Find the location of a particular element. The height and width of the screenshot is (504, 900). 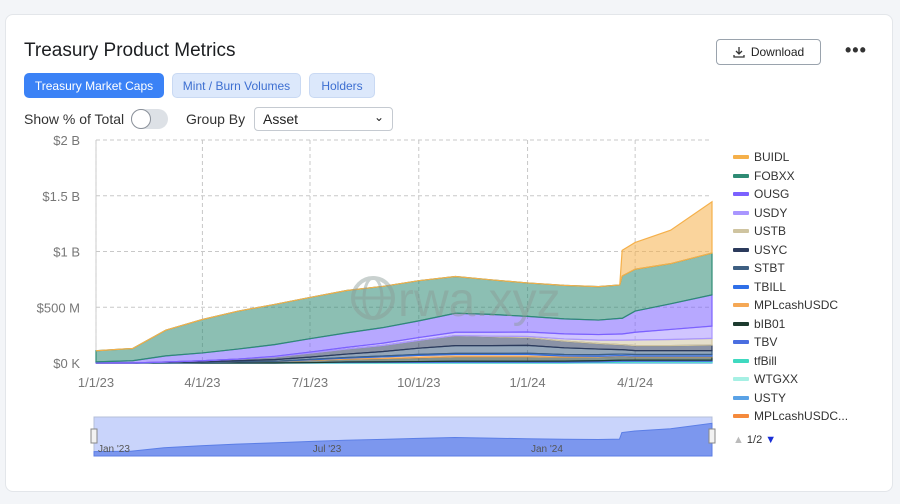

legend-label: TBILL is located at coordinates (770, 286).